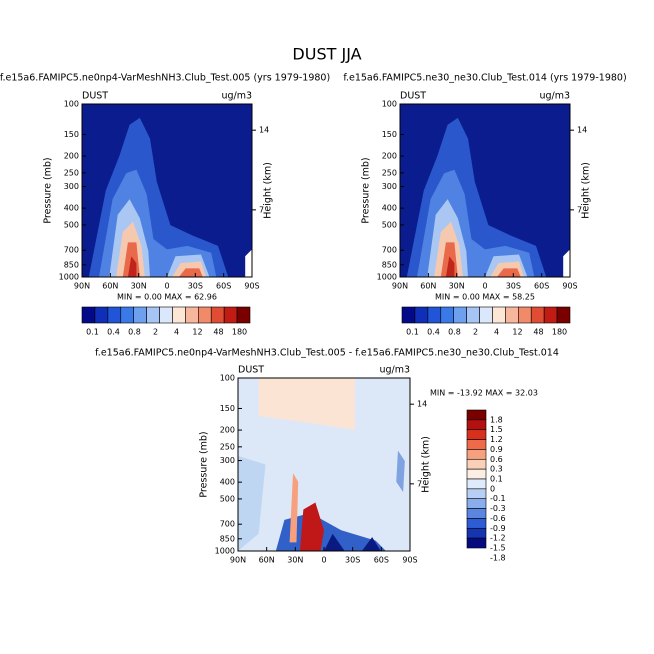 Image resolution: width=654 pixels, height=654 pixels. What do you see at coordinates (264, 130) in the screenshot?
I see `y2-tick-label: 14` at bounding box center [264, 130].